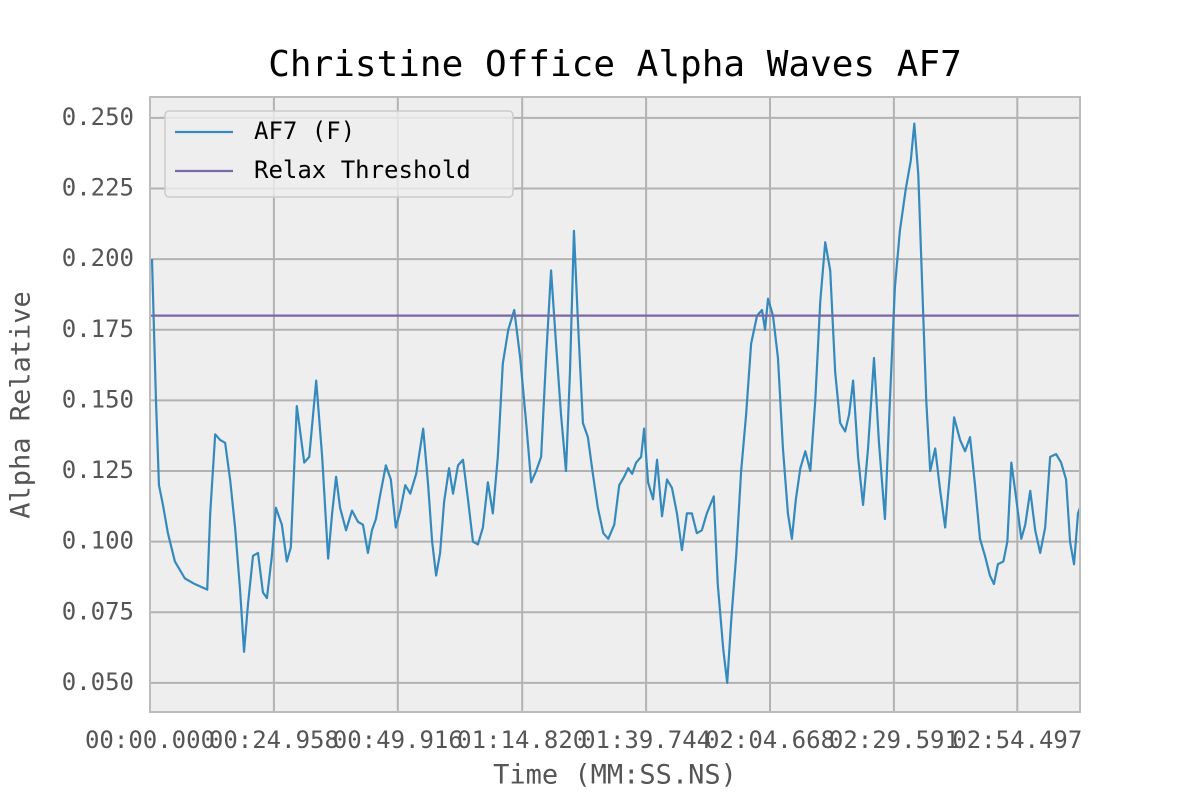  I want to click on x-axis-label: Time (MM:SS.NS), so click(615, 775).